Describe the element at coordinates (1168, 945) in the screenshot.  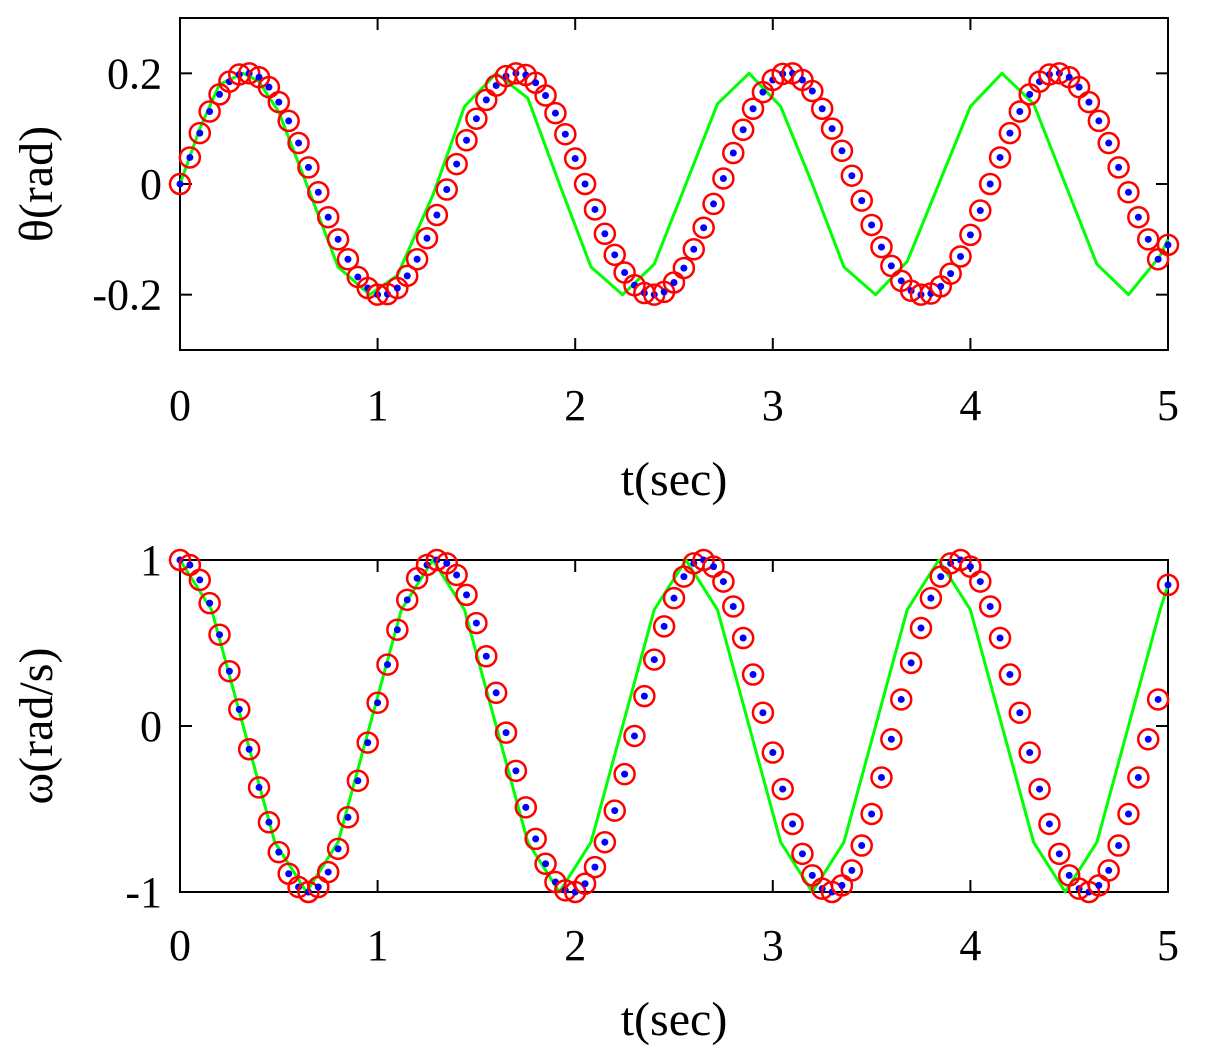
I see `x-tick-label: 5` at that location.